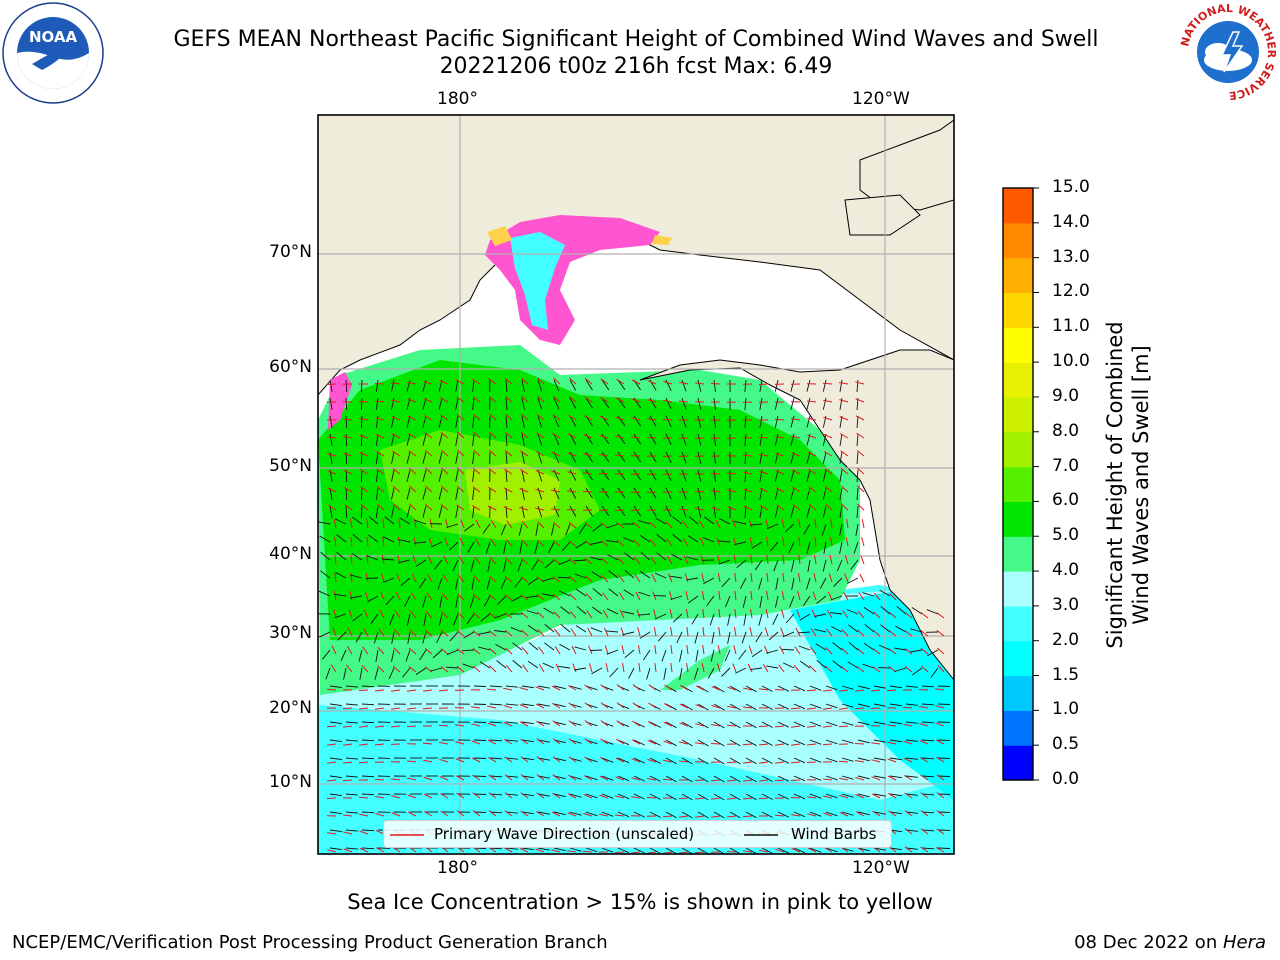 This screenshot has height=960, width=1280. What do you see at coordinates (1071, 221) in the screenshot?
I see `colorbar-tick-label: 14.0` at bounding box center [1071, 221].